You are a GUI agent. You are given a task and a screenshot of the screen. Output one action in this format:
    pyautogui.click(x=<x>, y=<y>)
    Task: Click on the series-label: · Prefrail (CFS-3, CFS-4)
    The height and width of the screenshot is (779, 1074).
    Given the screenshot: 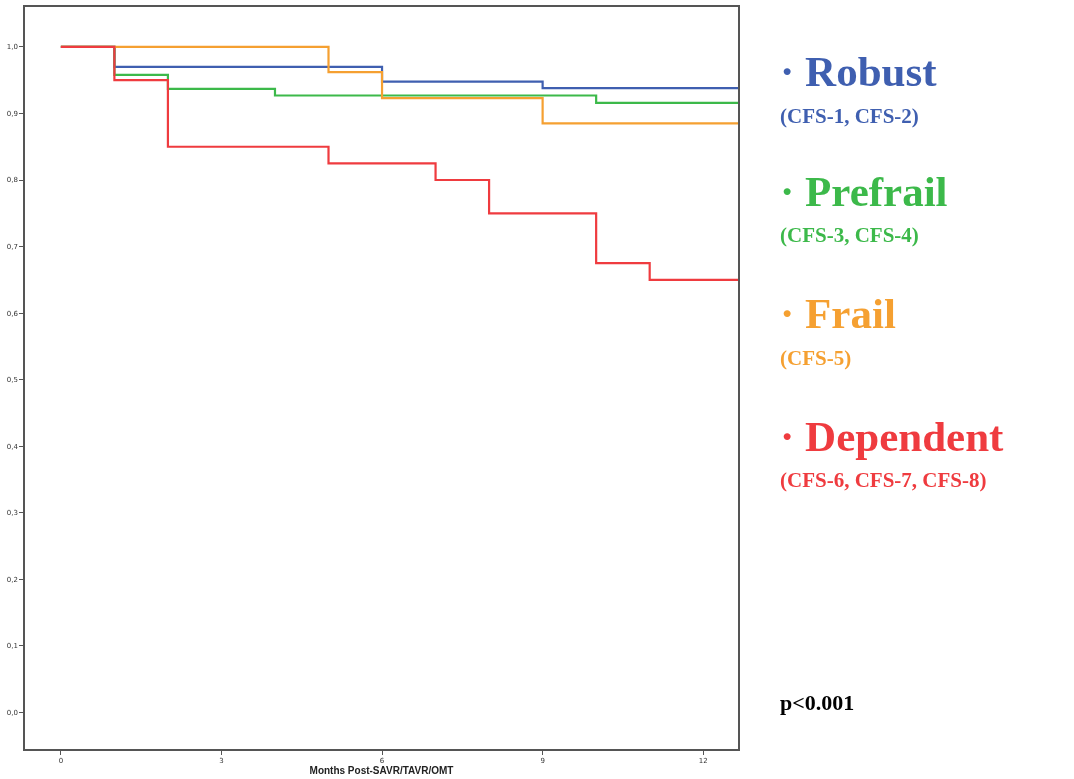 What is the action you would take?
    pyautogui.click(x=864, y=207)
    